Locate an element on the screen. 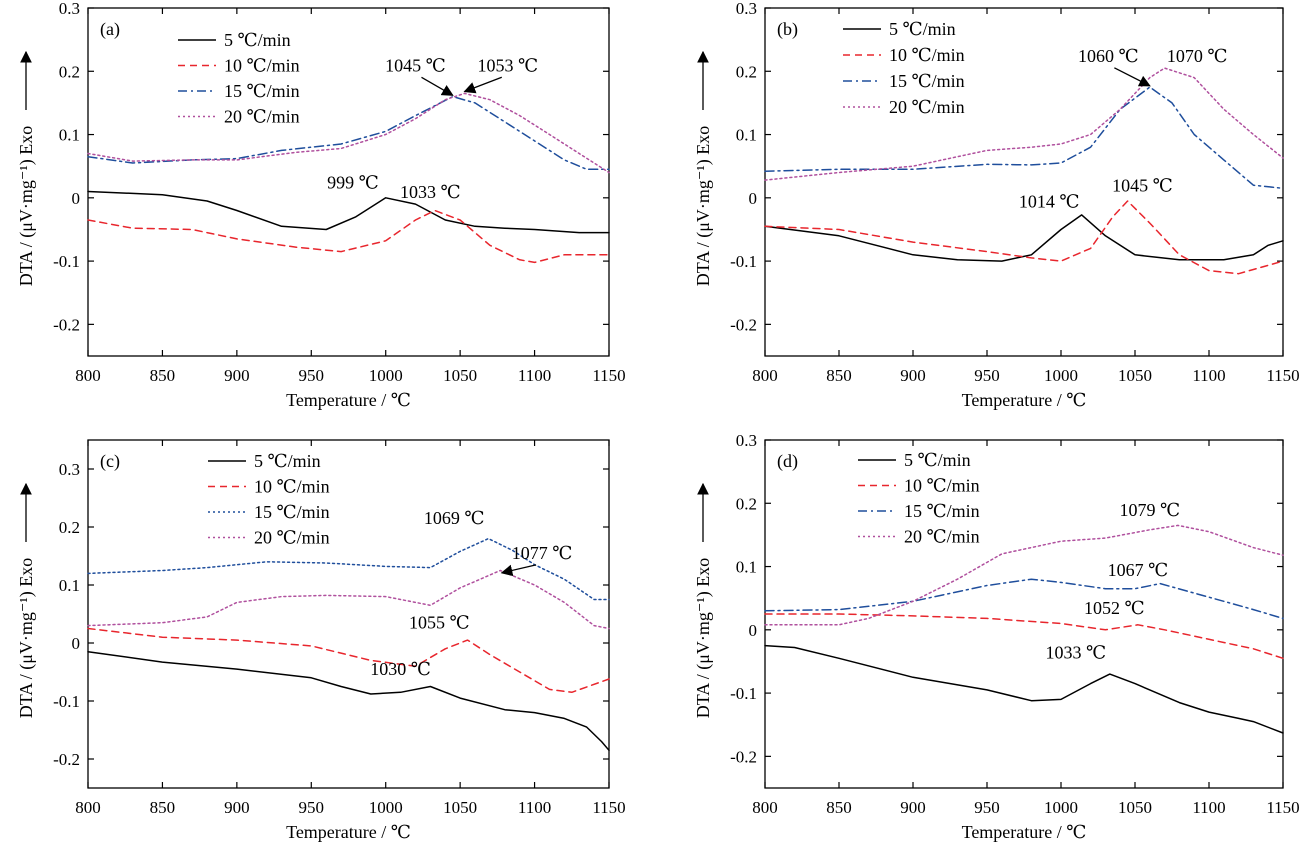 This screenshot has width=1309, height=850. panel-label: (a) is located at coordinates (110, 29).